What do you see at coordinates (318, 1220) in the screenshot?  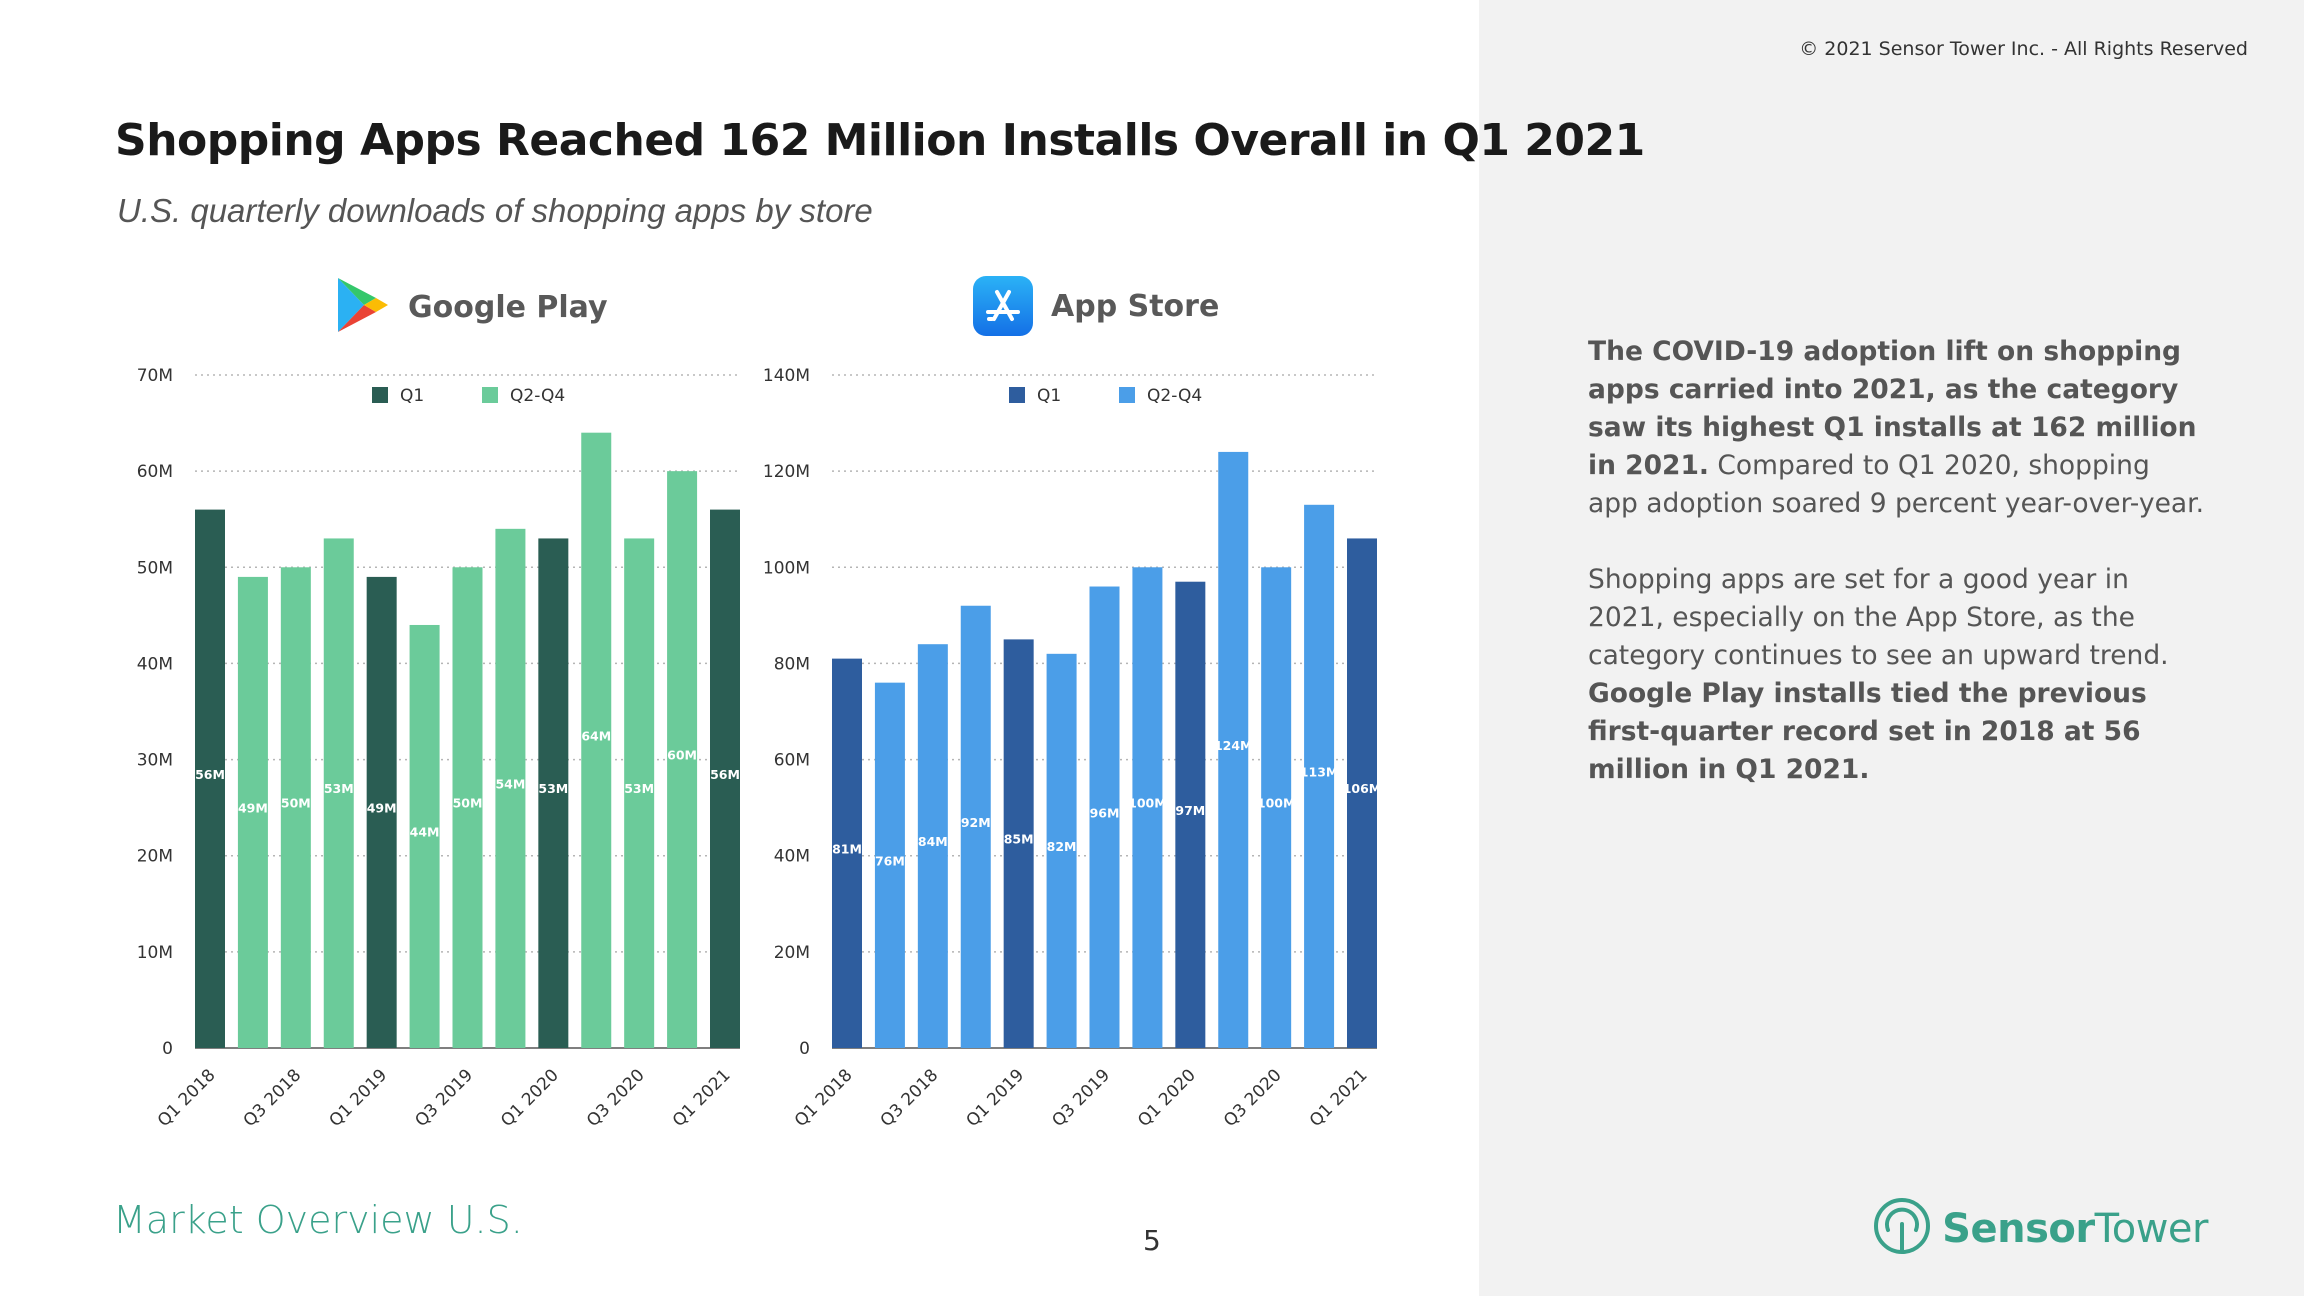 I see `section-label: Market Overview U.S.` at bounding box center [318, 1220].